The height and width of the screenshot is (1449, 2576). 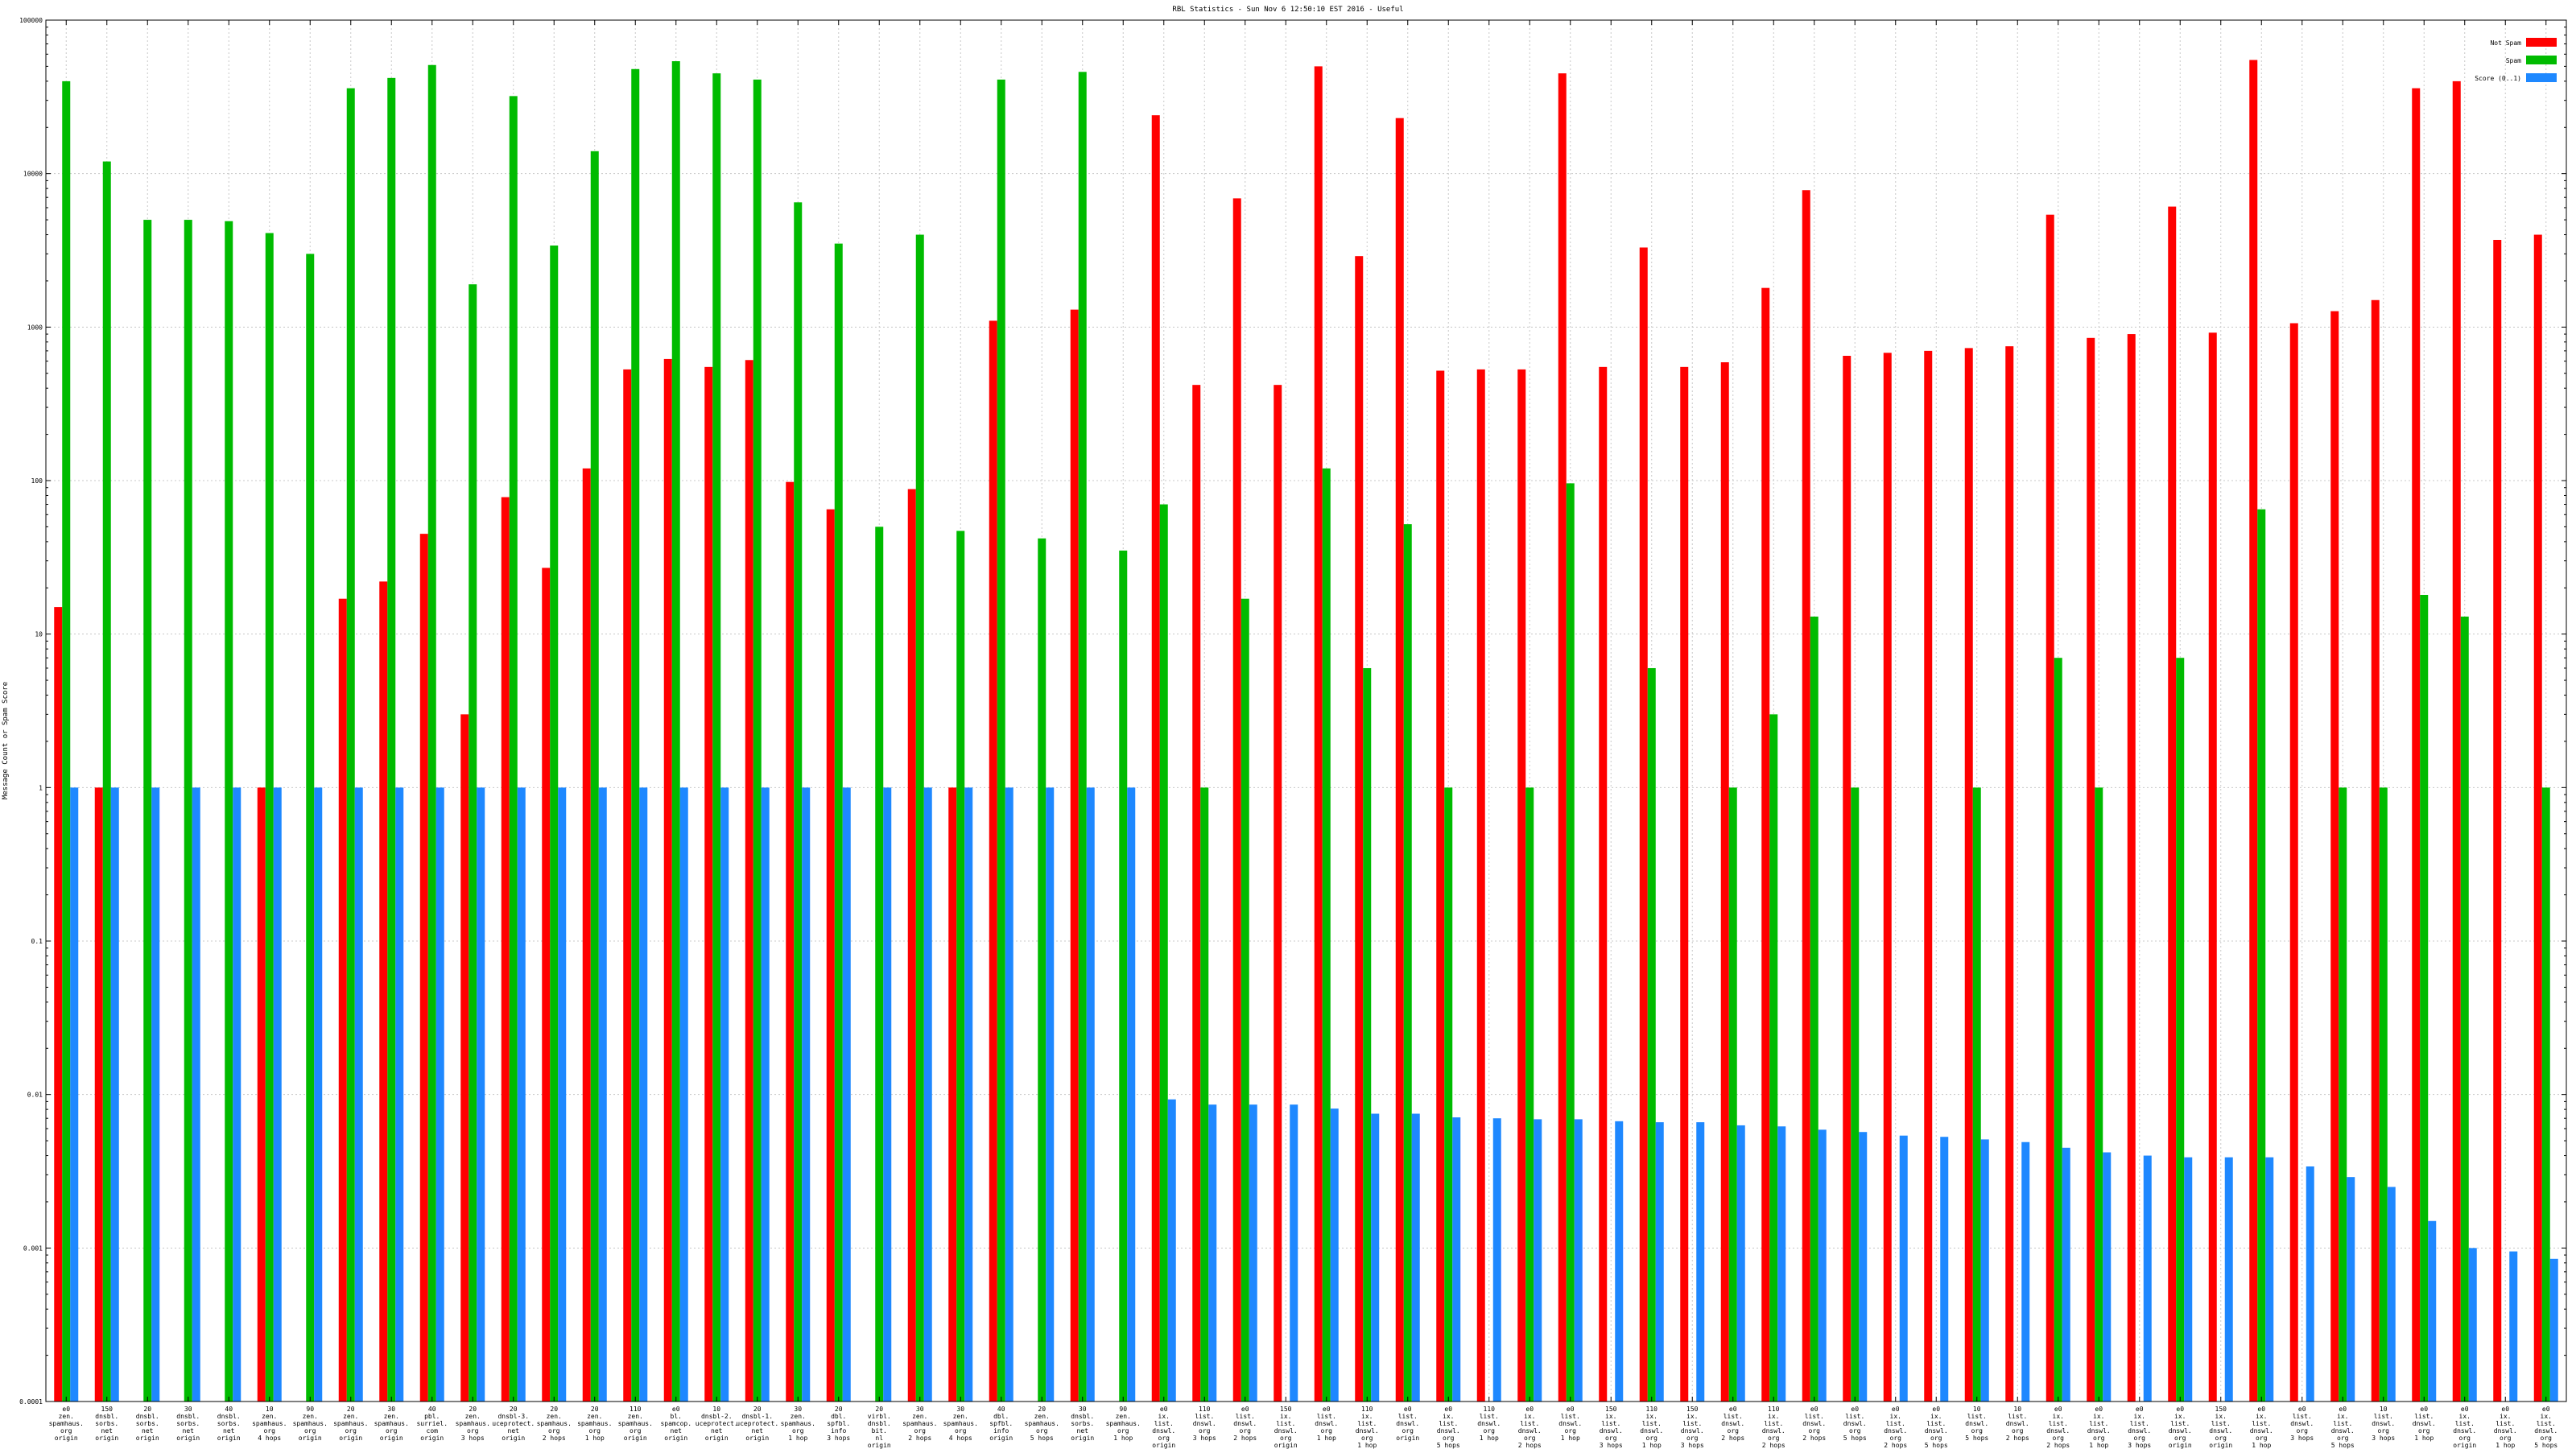 What do you see at coordinates (1407, 1424) in the screenshot?
I see `x-tick-label: e0 list. dnswl. org origin` at bounding box center [1407, 1424].